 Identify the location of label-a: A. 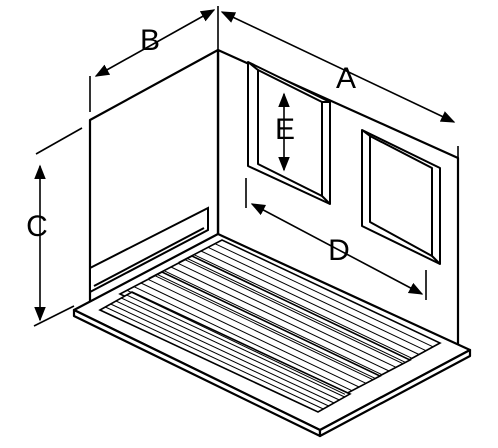
(346, 78).